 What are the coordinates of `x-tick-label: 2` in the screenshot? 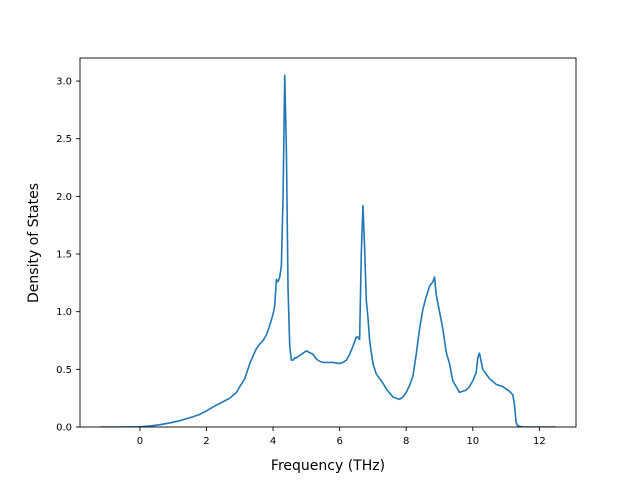 It's located at (206, 441).